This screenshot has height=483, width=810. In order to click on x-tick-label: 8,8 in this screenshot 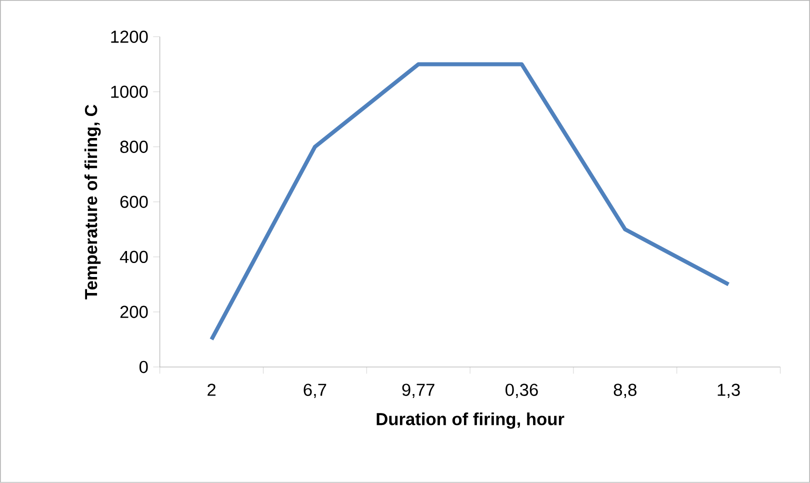, I will do `click(625, 391)`.